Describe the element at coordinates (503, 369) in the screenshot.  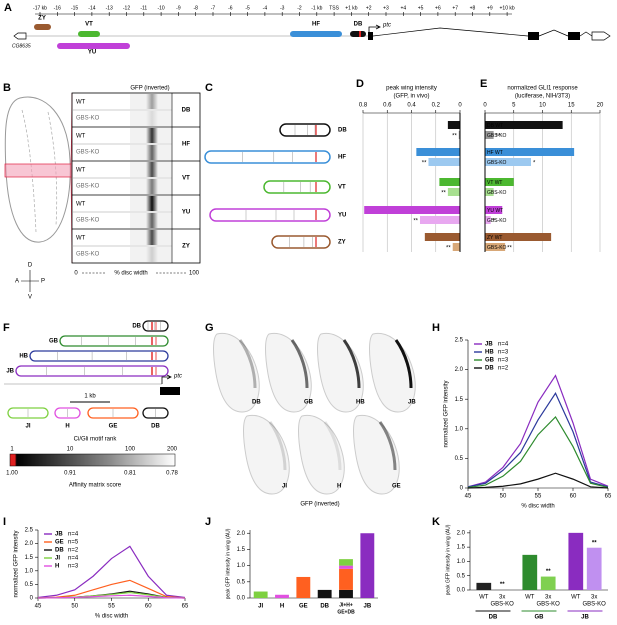
I see `legend-n: n=2` at that location.